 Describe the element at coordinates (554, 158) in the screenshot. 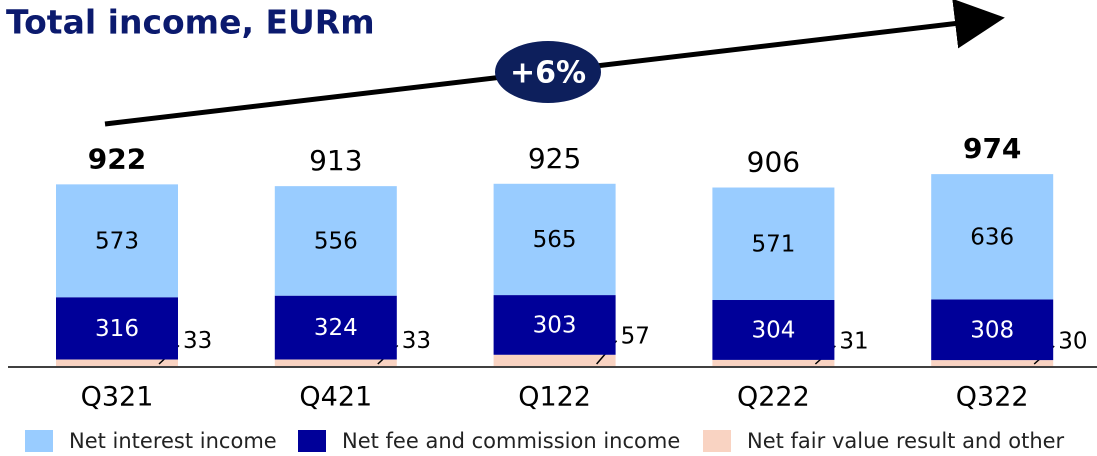

I see `total-label: 925` at that location.